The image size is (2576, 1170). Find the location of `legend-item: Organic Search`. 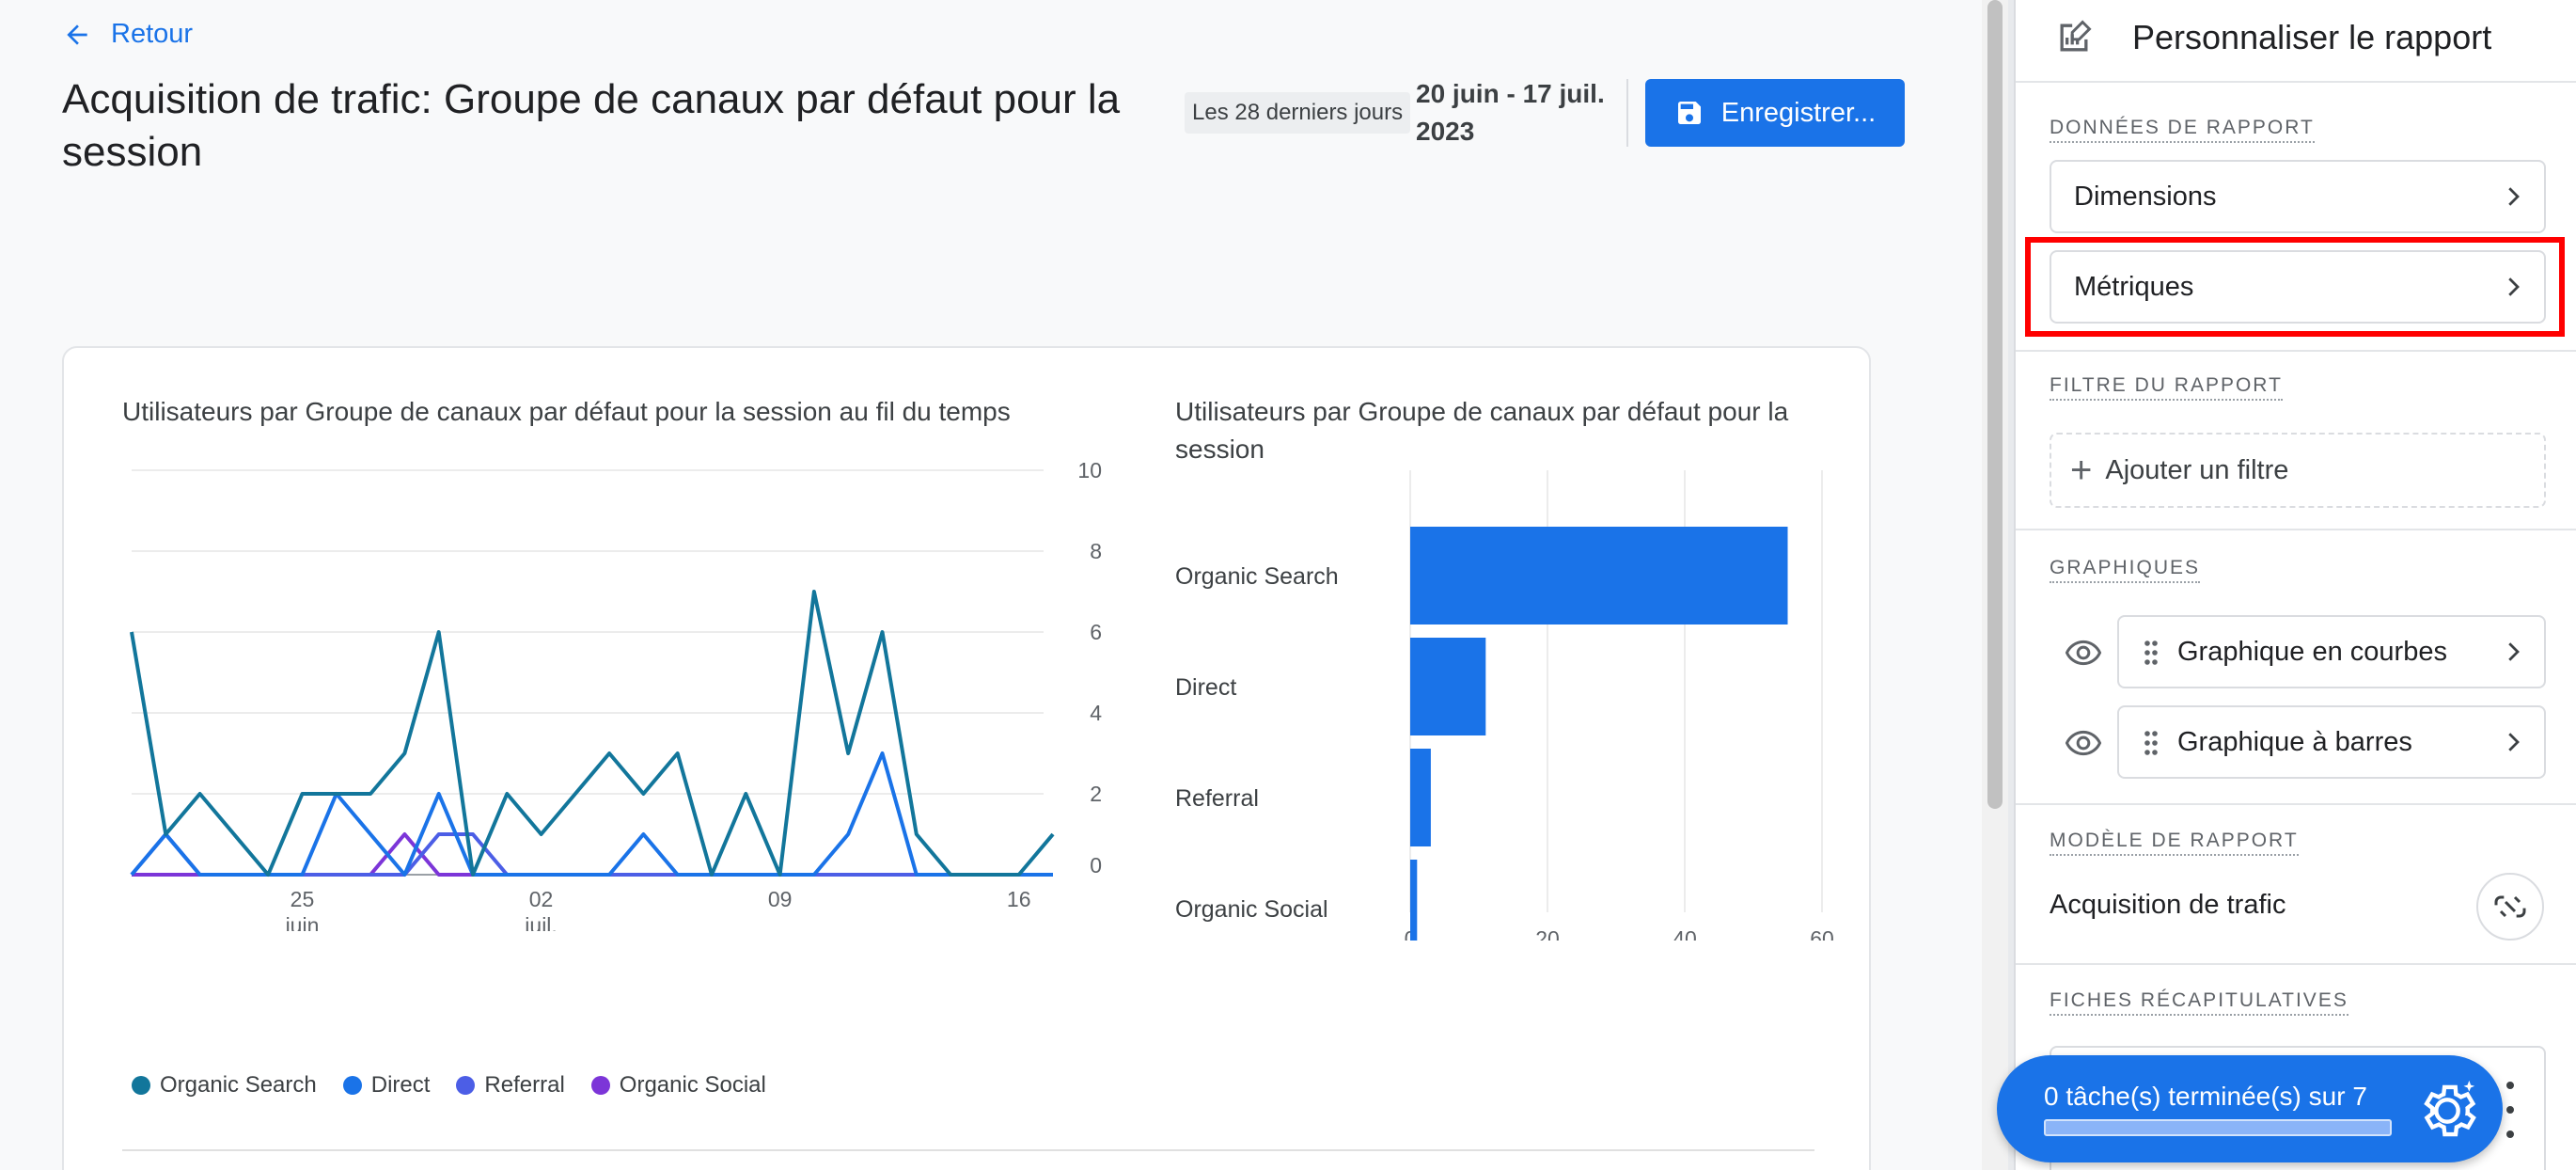

legend-item: Organic Search is located at coordinates (225, 1085).